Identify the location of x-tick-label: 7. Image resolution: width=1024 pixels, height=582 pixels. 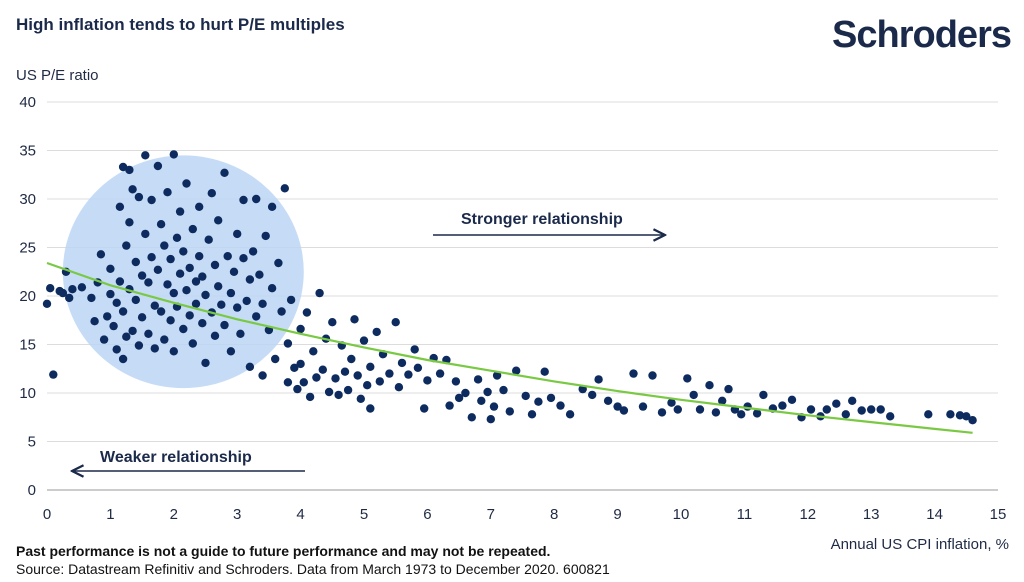
(491, 514).